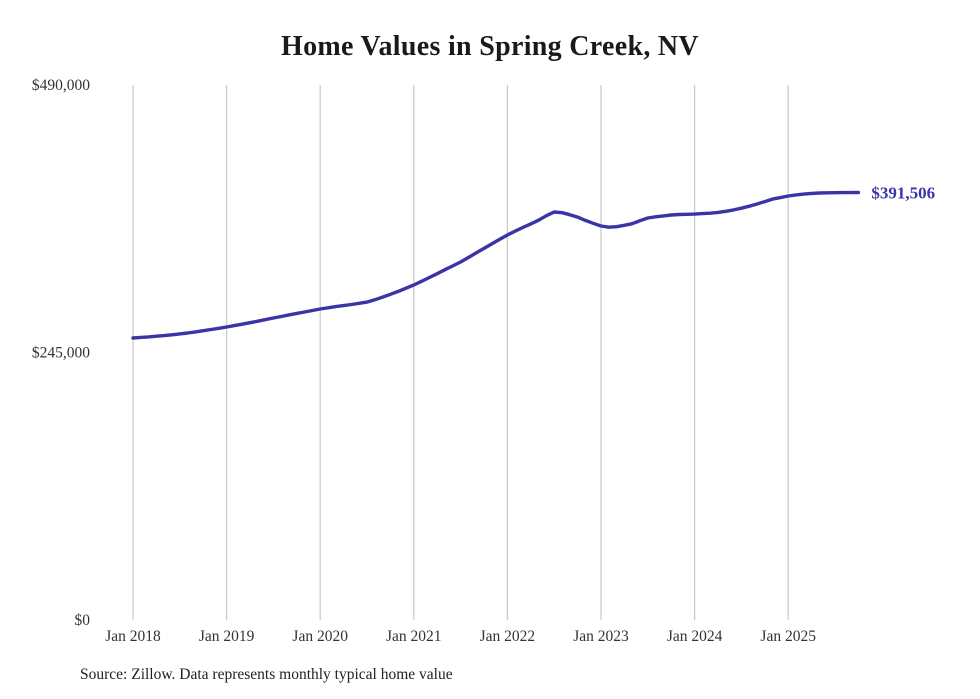 The width and height of the screenshot is (980, 699). What do you see at coordinates (227, 636) in the screenshot?
I see `x-axis-label: Jan 2019` at bounding box center [227, 636].